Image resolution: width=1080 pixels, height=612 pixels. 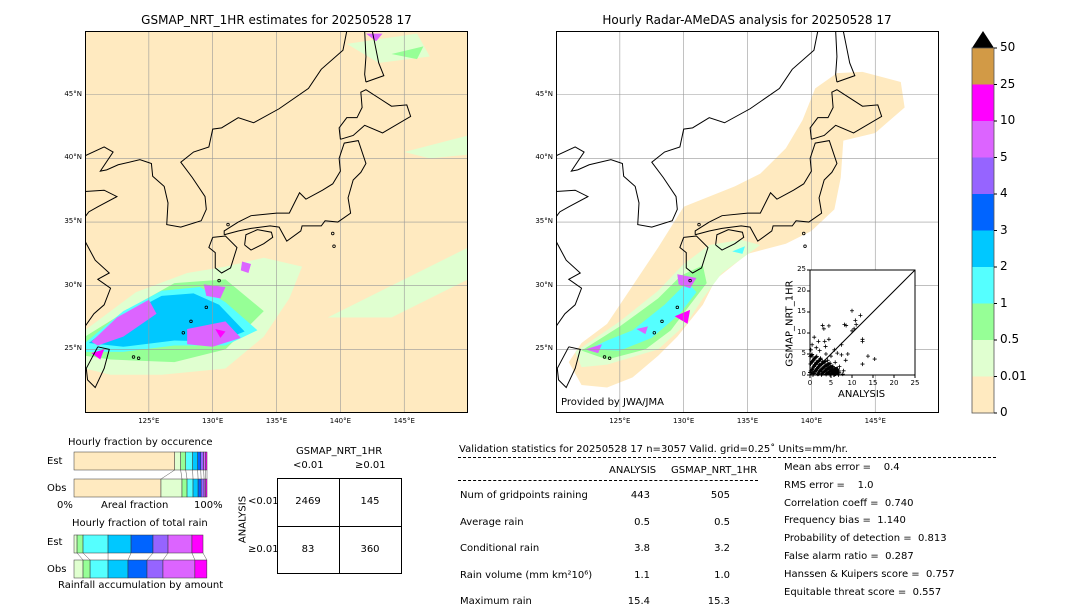 What do you see at coordinates (573, 203) in the screenshot?
I see `coastline-shandong` at bounding box center [573, 203].